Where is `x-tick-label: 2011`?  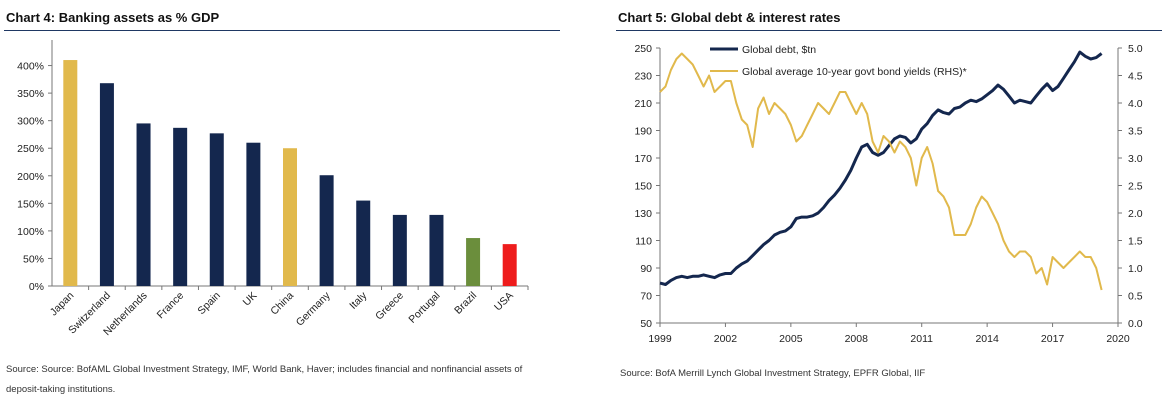
x-tick-label: 2011 is located at coordinates (921, 339).